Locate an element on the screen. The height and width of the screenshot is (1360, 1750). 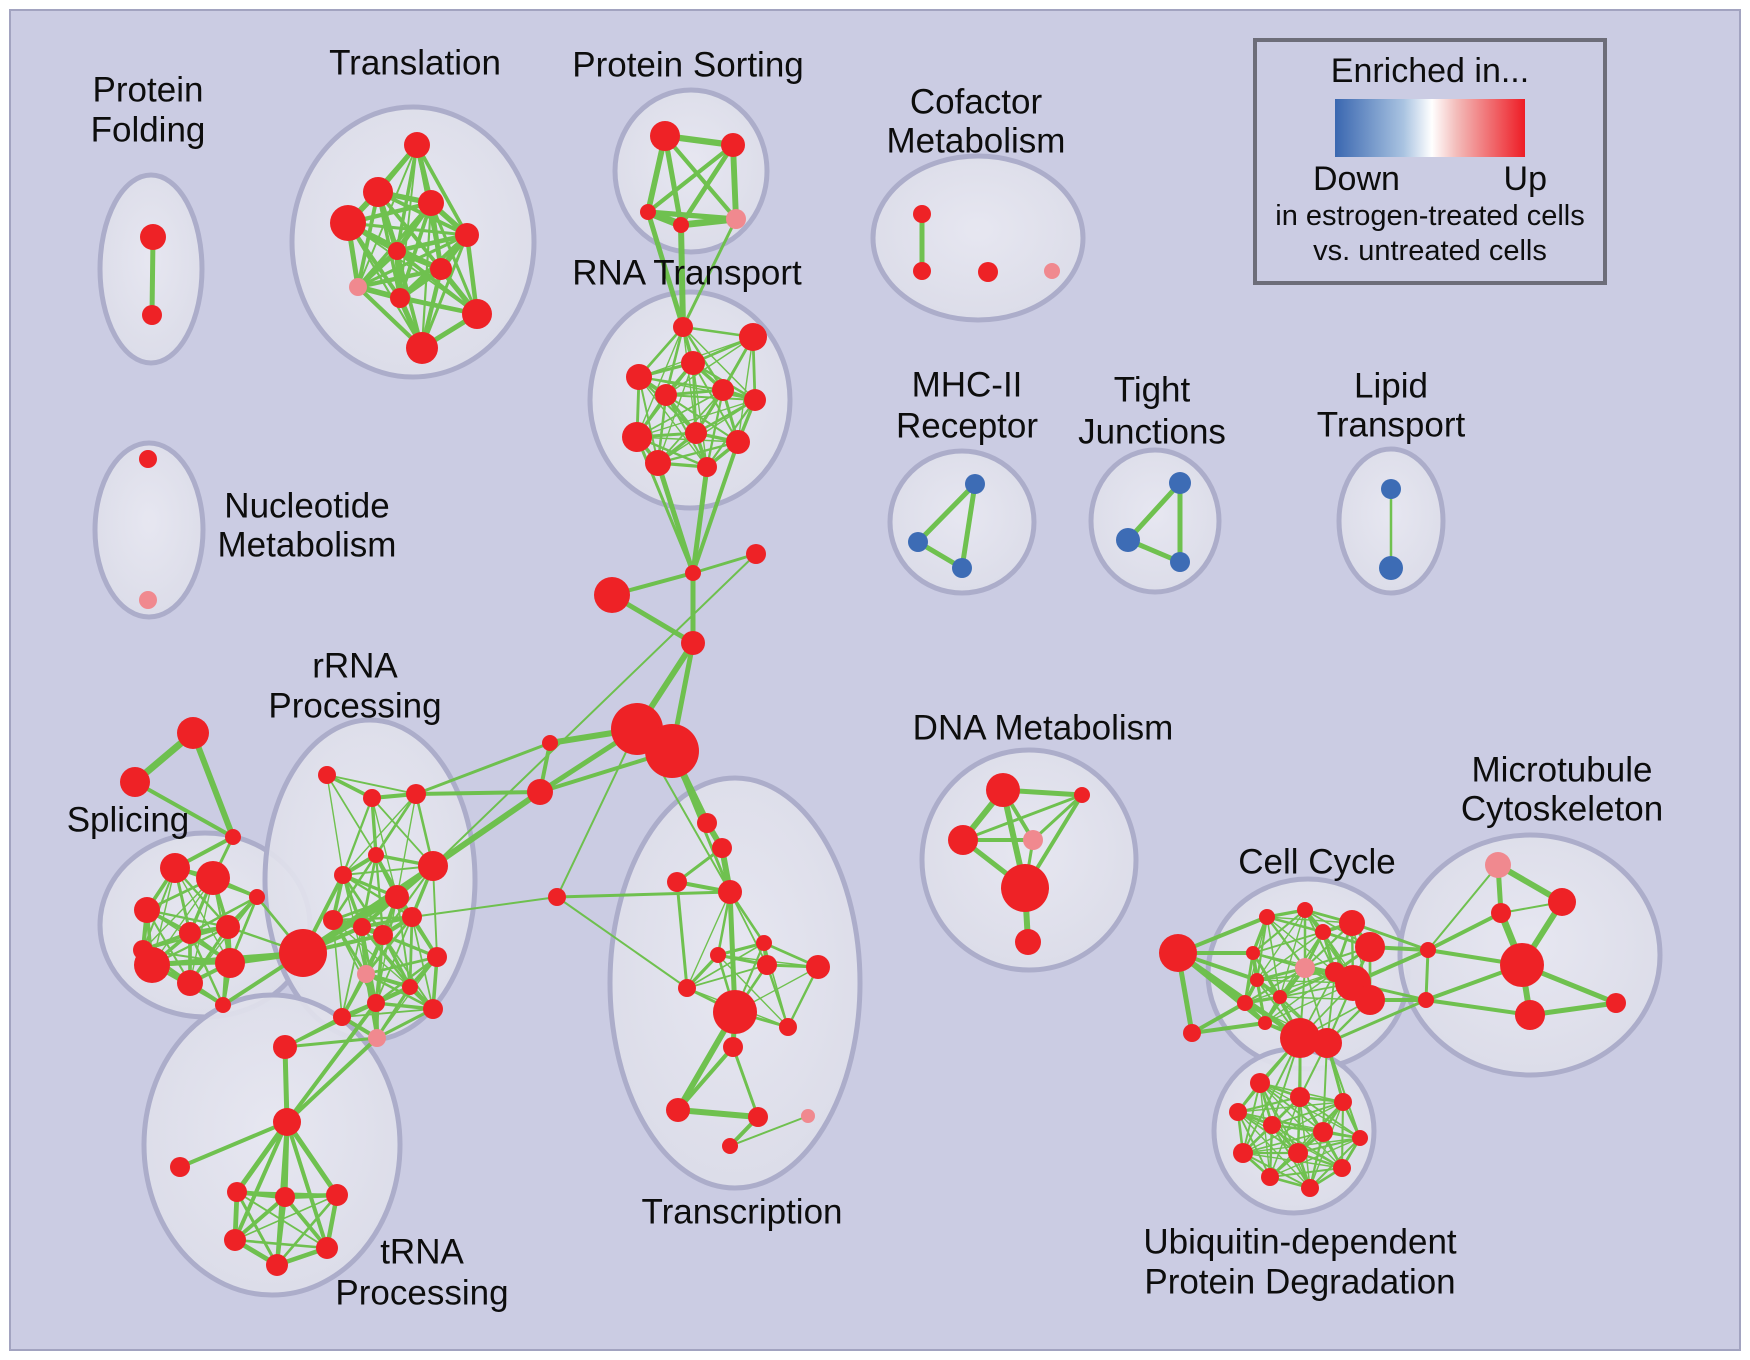
cluster-trna-processing-label: Processing is located at coordinates (421, 1293).